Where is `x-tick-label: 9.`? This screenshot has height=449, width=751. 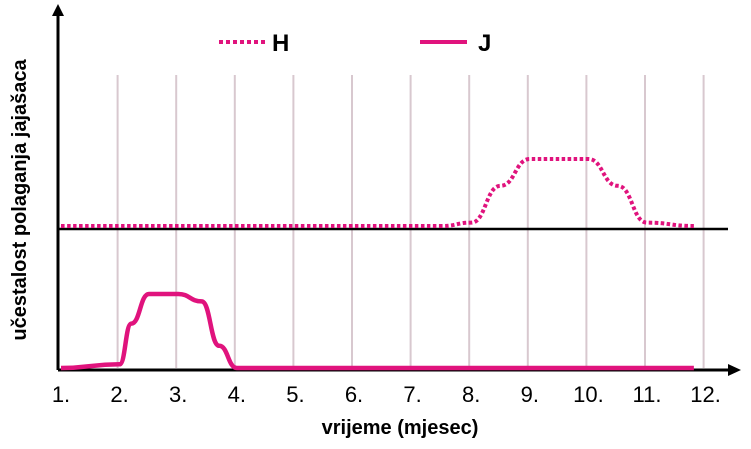 x-tick-label: 9. is located at coordinates (530, 394).